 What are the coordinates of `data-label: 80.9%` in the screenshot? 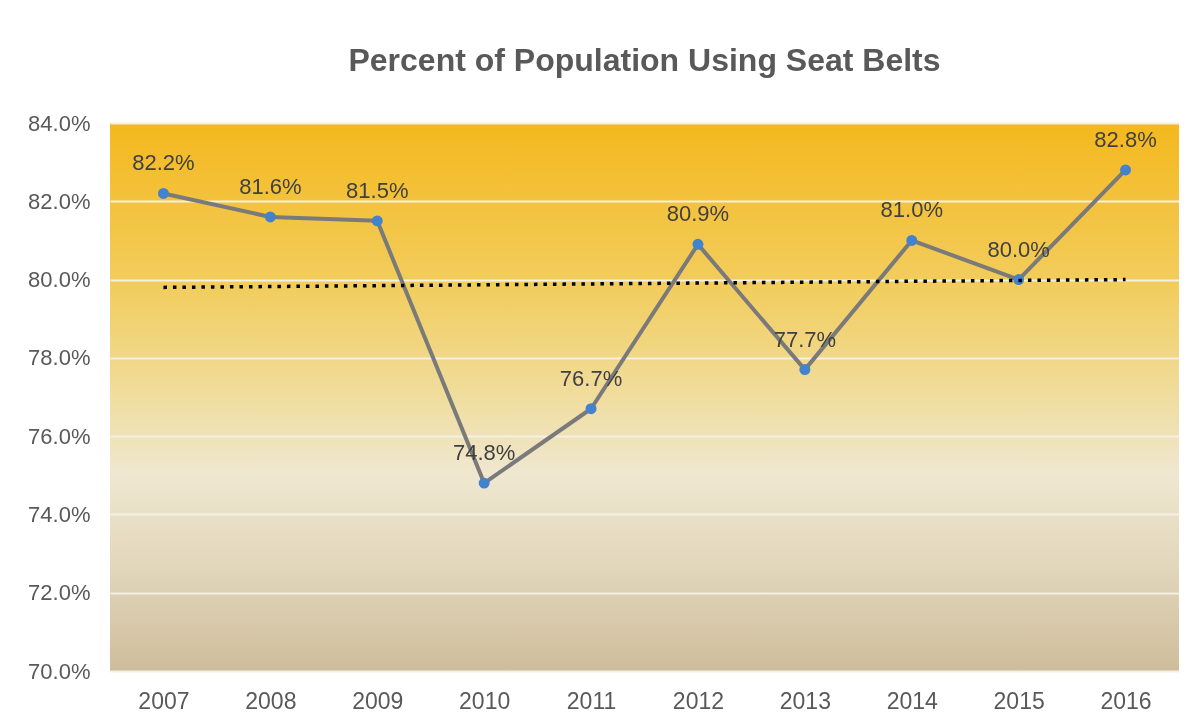 It's located at (698, 214).